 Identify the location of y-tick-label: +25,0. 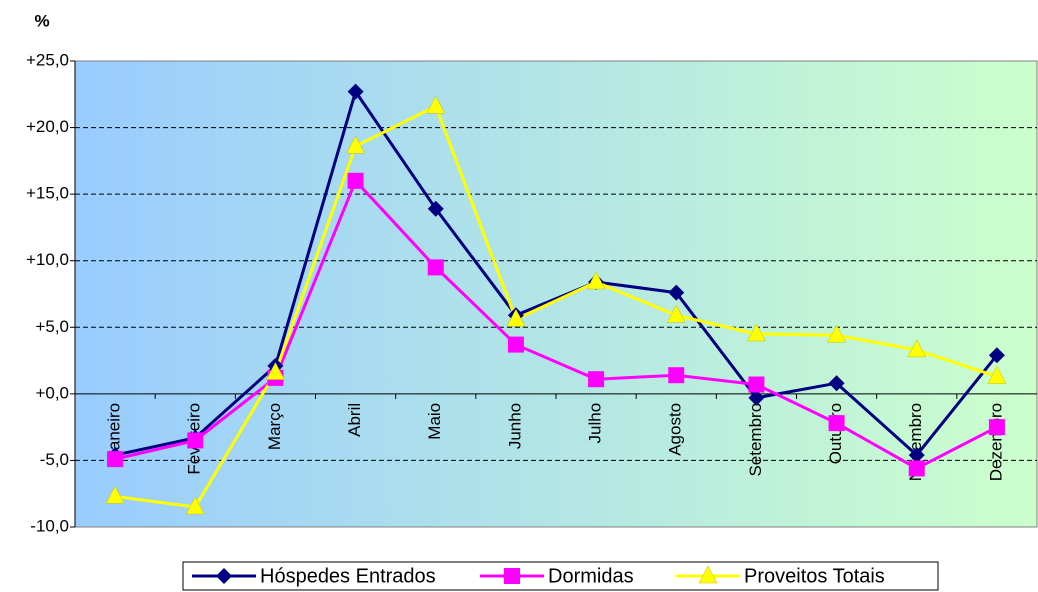
(47, 59).